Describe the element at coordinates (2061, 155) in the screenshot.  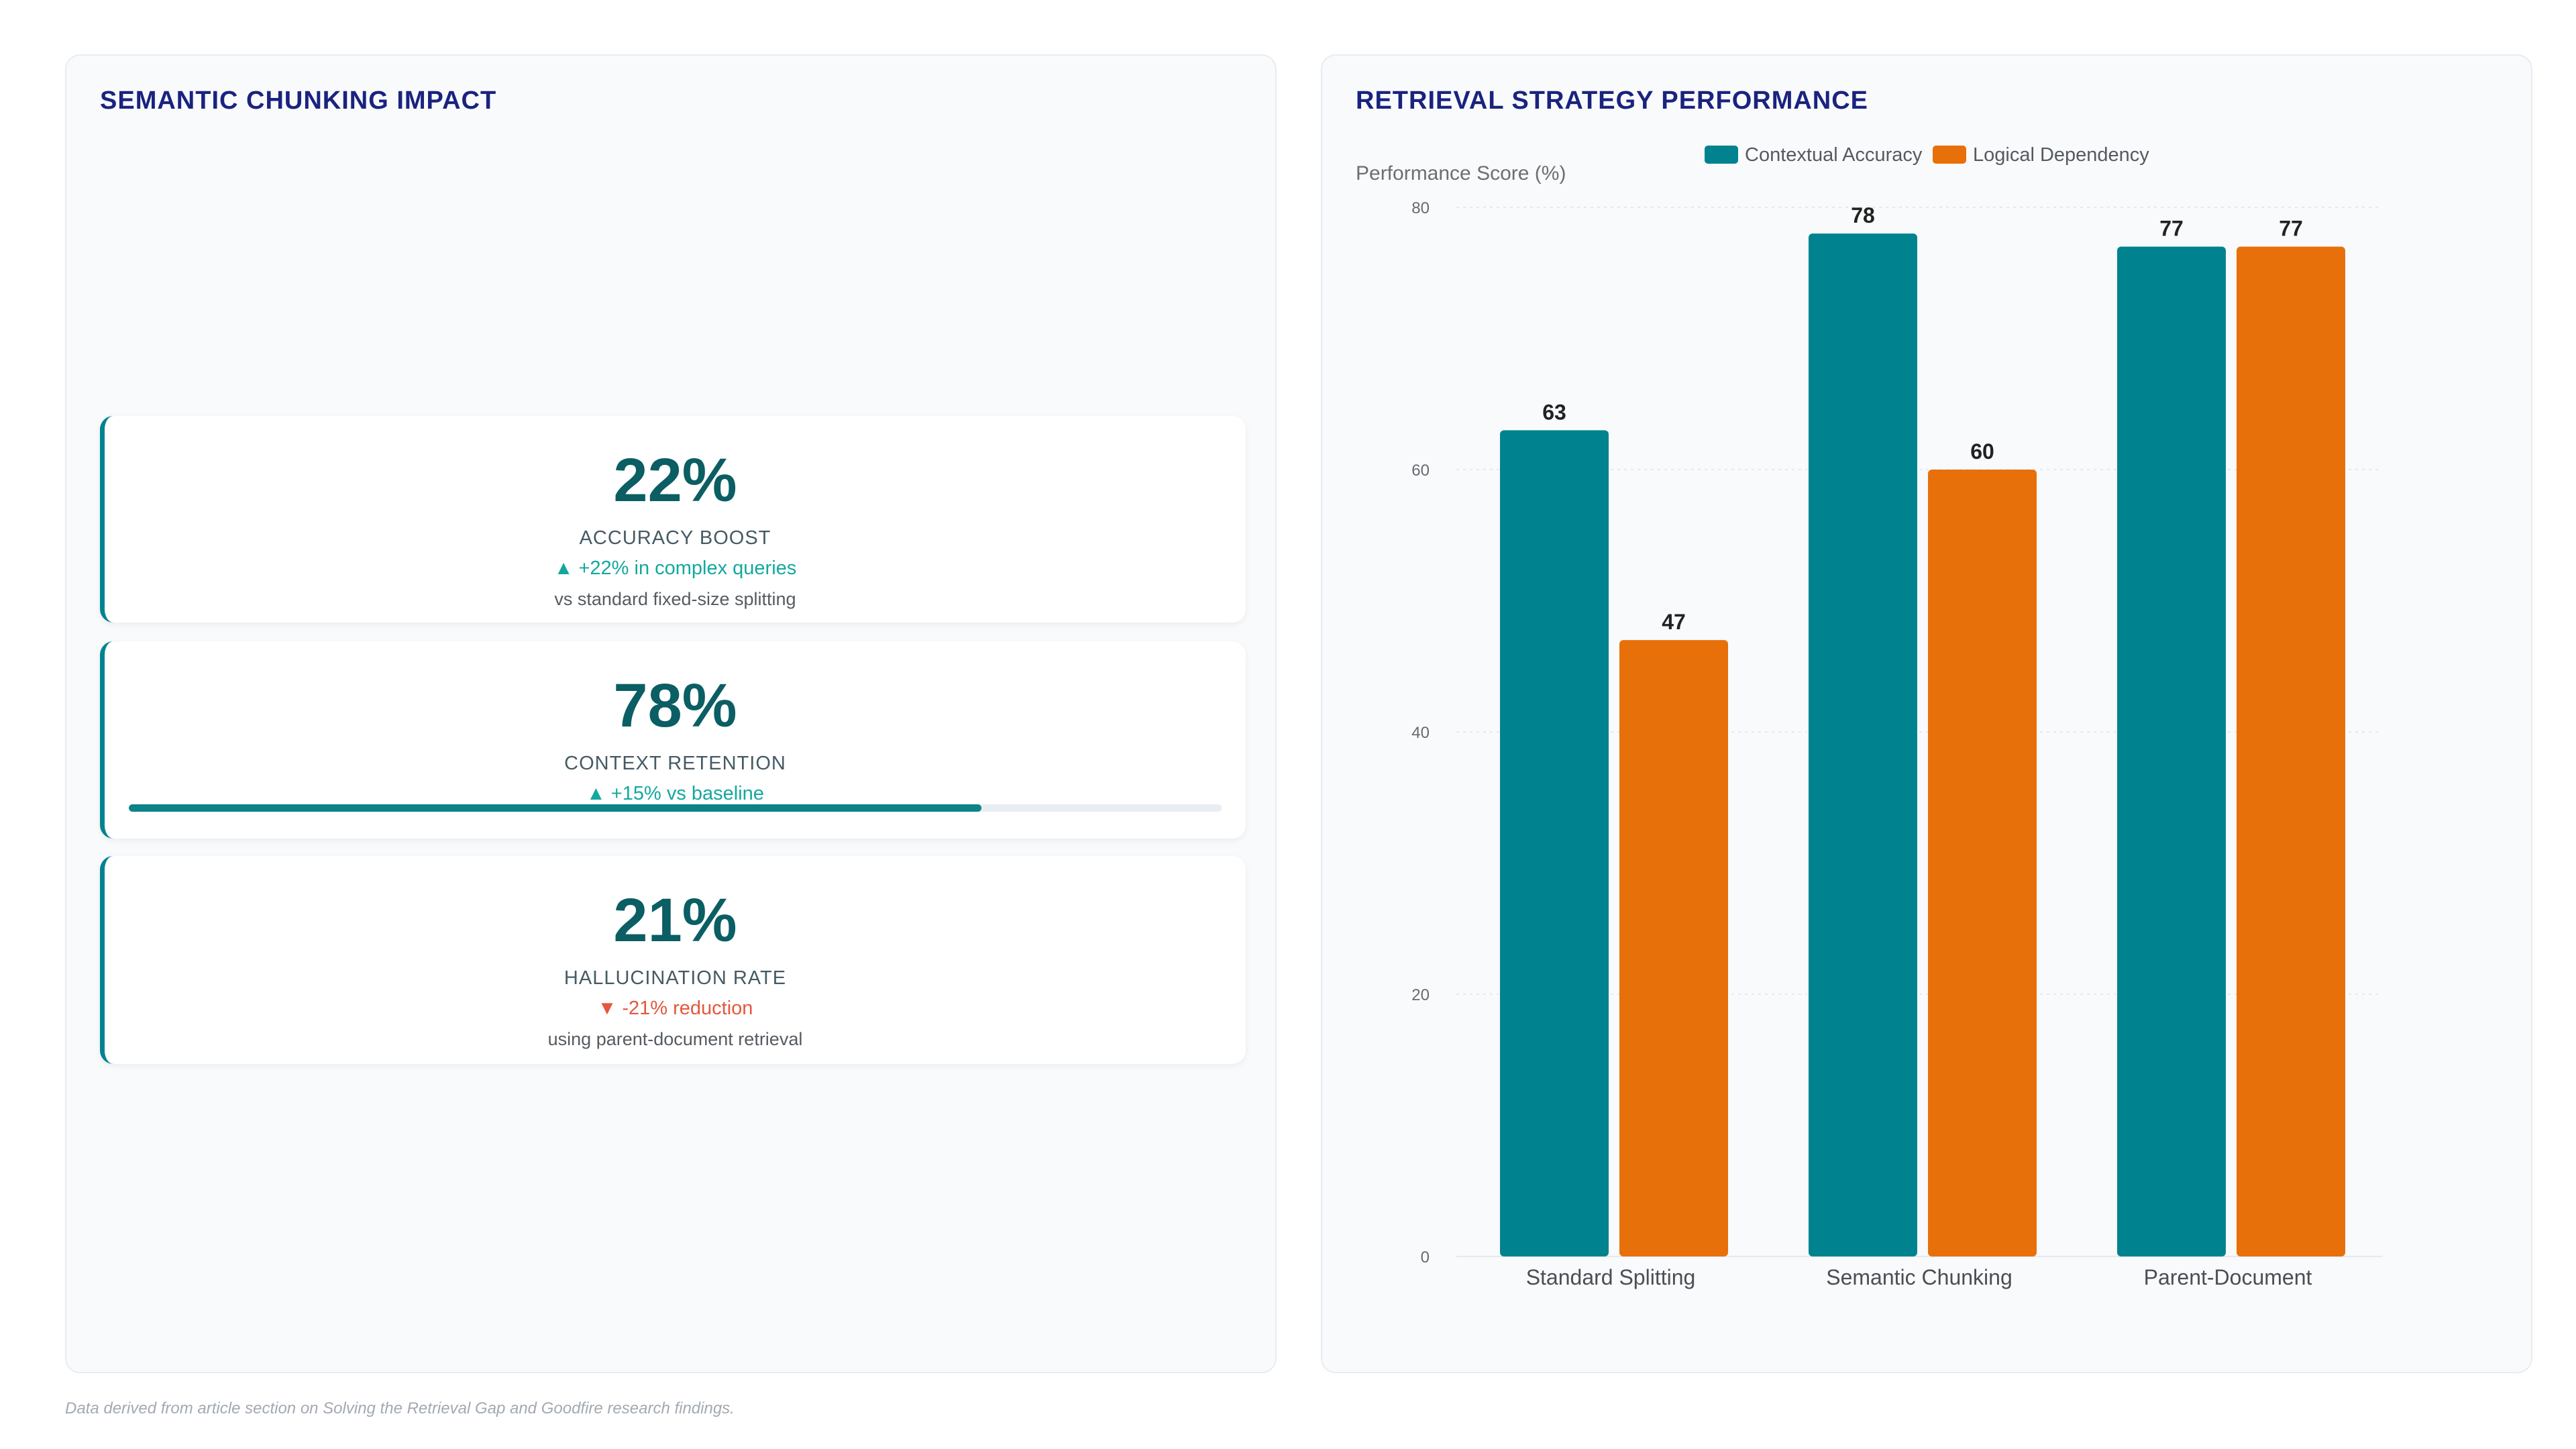
I see `legend-label: Logical Dependency` at that location.